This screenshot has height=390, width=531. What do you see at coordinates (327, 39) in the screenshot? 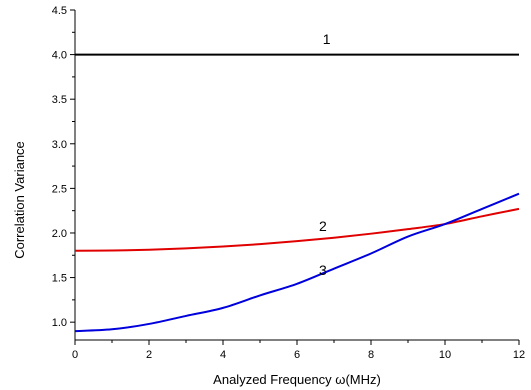
I see `curve-label-1: 1` at bounding box center [327, 39].